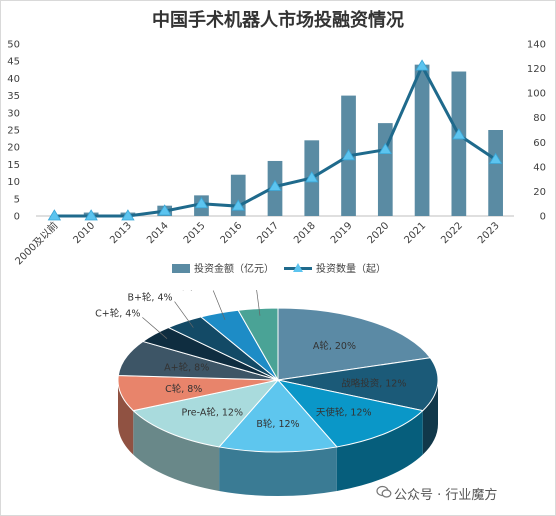 Image resolution: width=556 pixels, height=516 pixels. Describe the element at coordinates (183, 389) in the screenshot. I see `pie-label-5: C轮, 8%` at that location.